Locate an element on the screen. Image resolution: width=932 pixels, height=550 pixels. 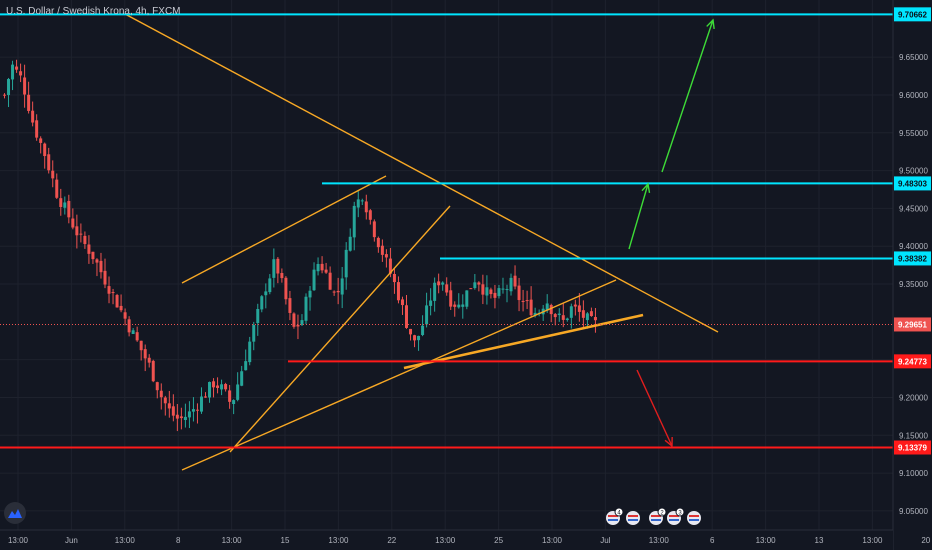
price-tick-label: 9.10000 is located at coordinates (913, 473).